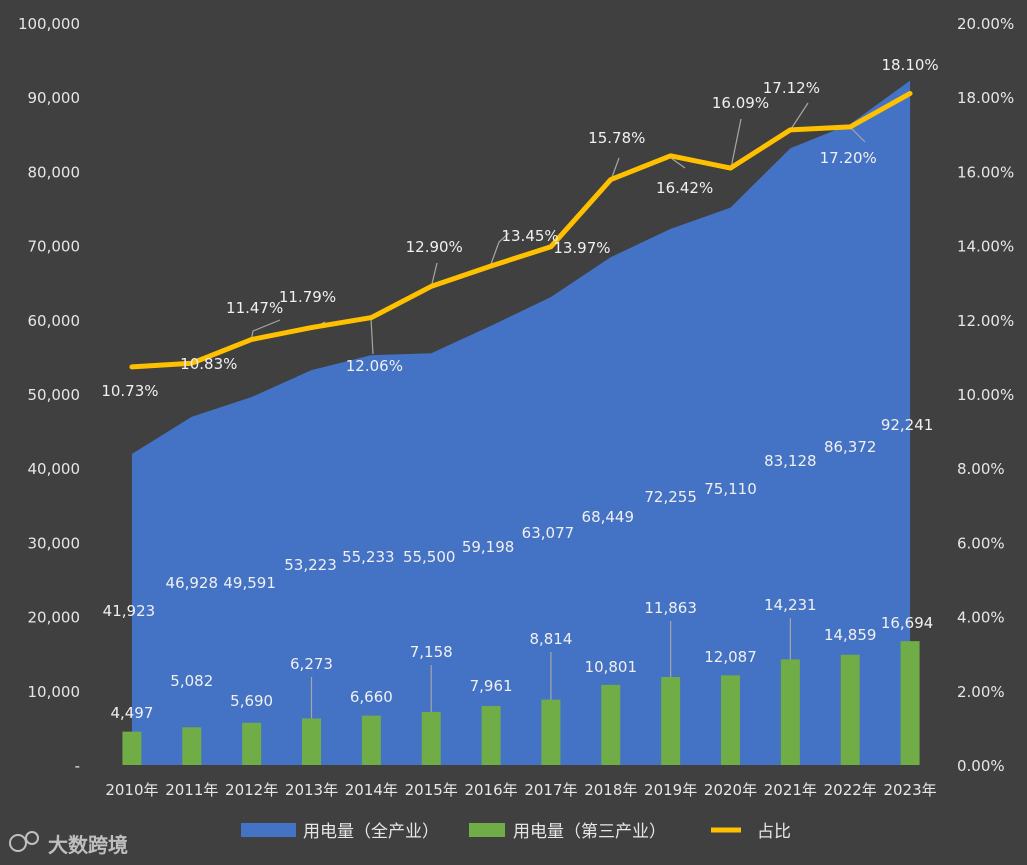 This screenshot has width=1027, height=865. I want to click on legend-swatch-area, so click(268, 830).